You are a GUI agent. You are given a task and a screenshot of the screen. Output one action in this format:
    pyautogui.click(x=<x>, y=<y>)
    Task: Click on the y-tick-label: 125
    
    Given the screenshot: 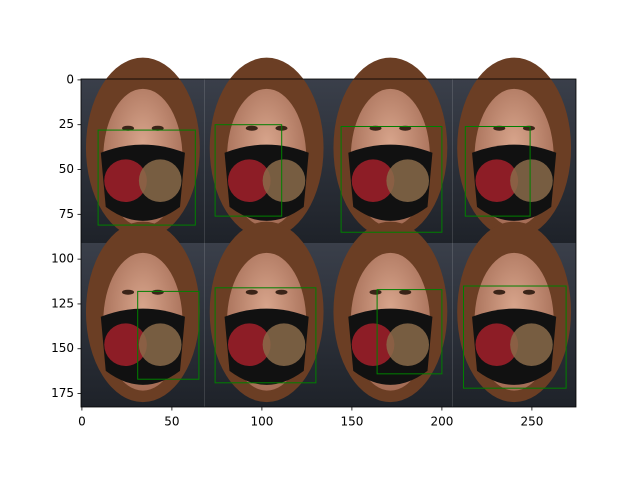 What is the action you would take?
    pyautogui.click(x=62, y=303)
    